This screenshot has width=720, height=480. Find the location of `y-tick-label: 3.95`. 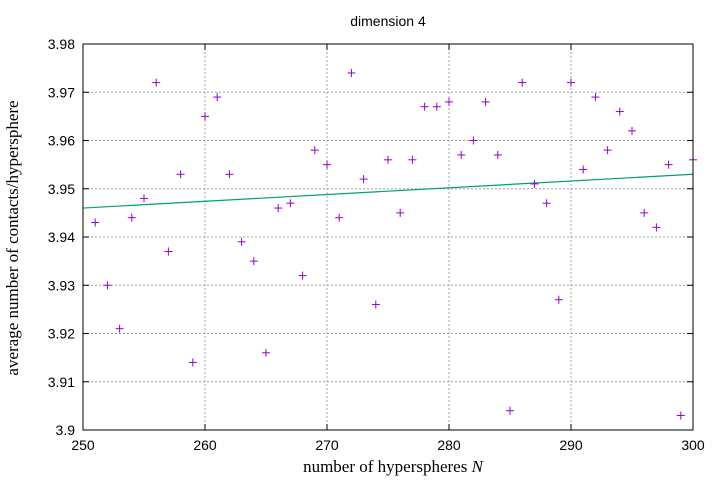

y-tick-label: 3.95 is located at coordinates (61, 189).